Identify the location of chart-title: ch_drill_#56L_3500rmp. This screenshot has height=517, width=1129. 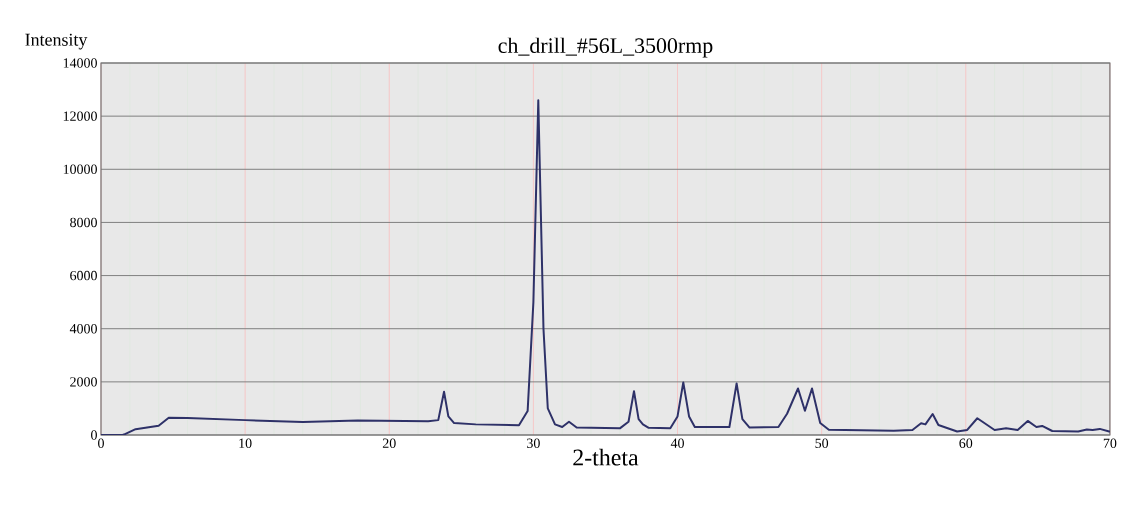
(605, 47).